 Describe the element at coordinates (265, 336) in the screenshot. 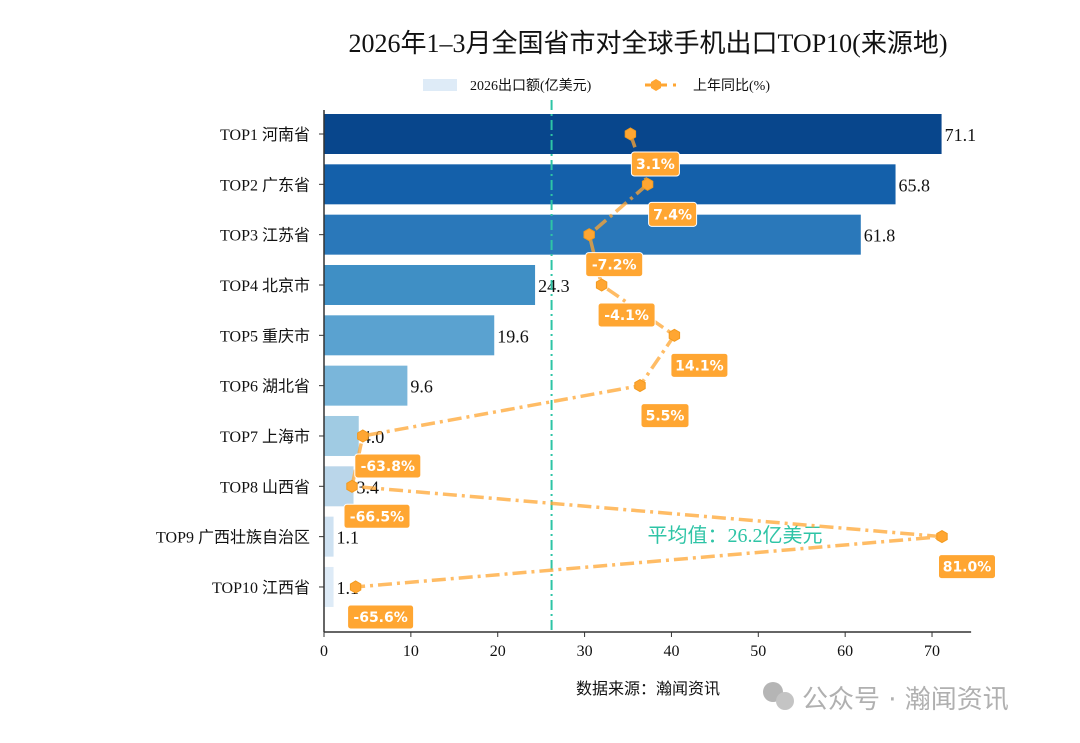

I see `y-tick-label: TOP5 重庆市` at that location.